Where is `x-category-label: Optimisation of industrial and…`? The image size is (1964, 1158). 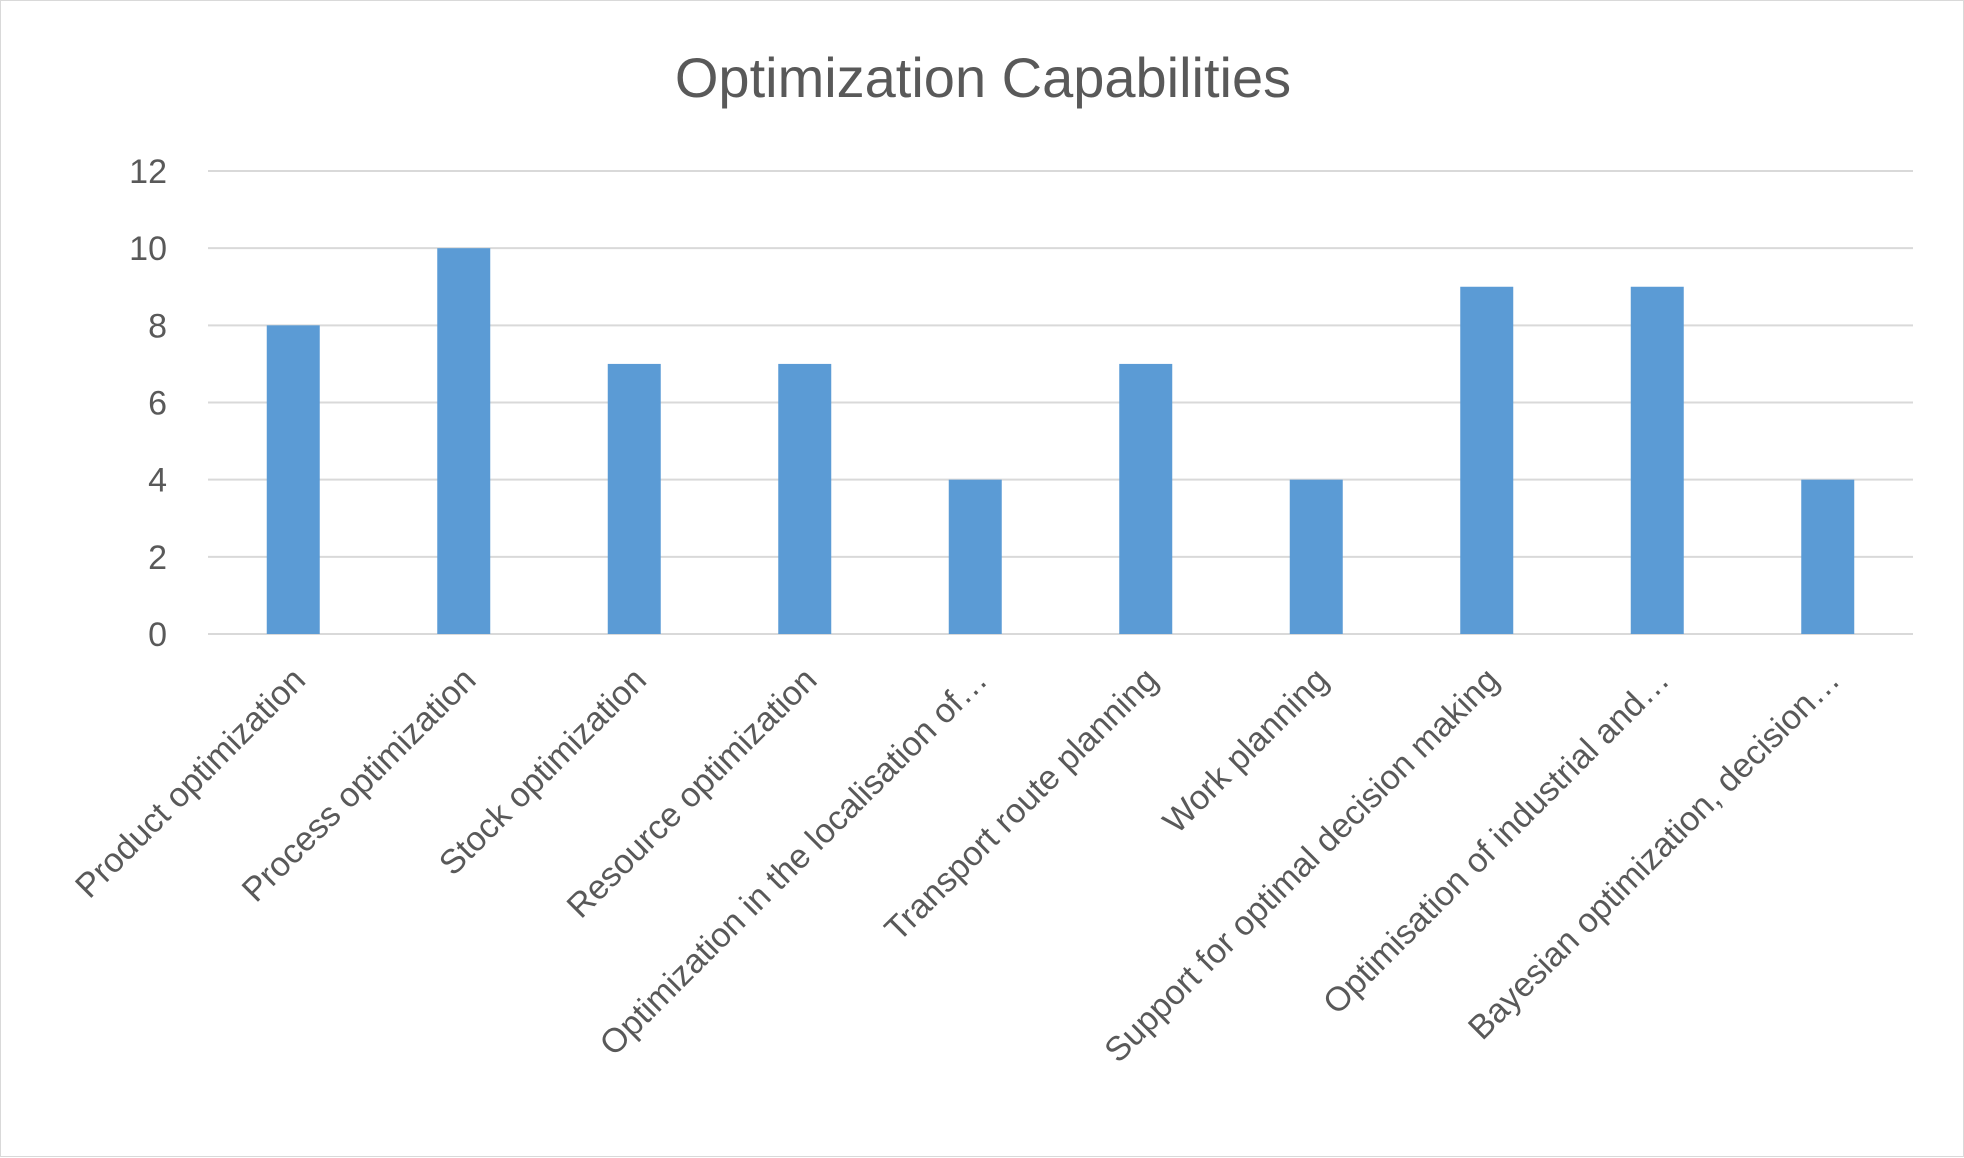
x-category-label: Optimisation of industrial and… is located at coordinates (1496, 841).